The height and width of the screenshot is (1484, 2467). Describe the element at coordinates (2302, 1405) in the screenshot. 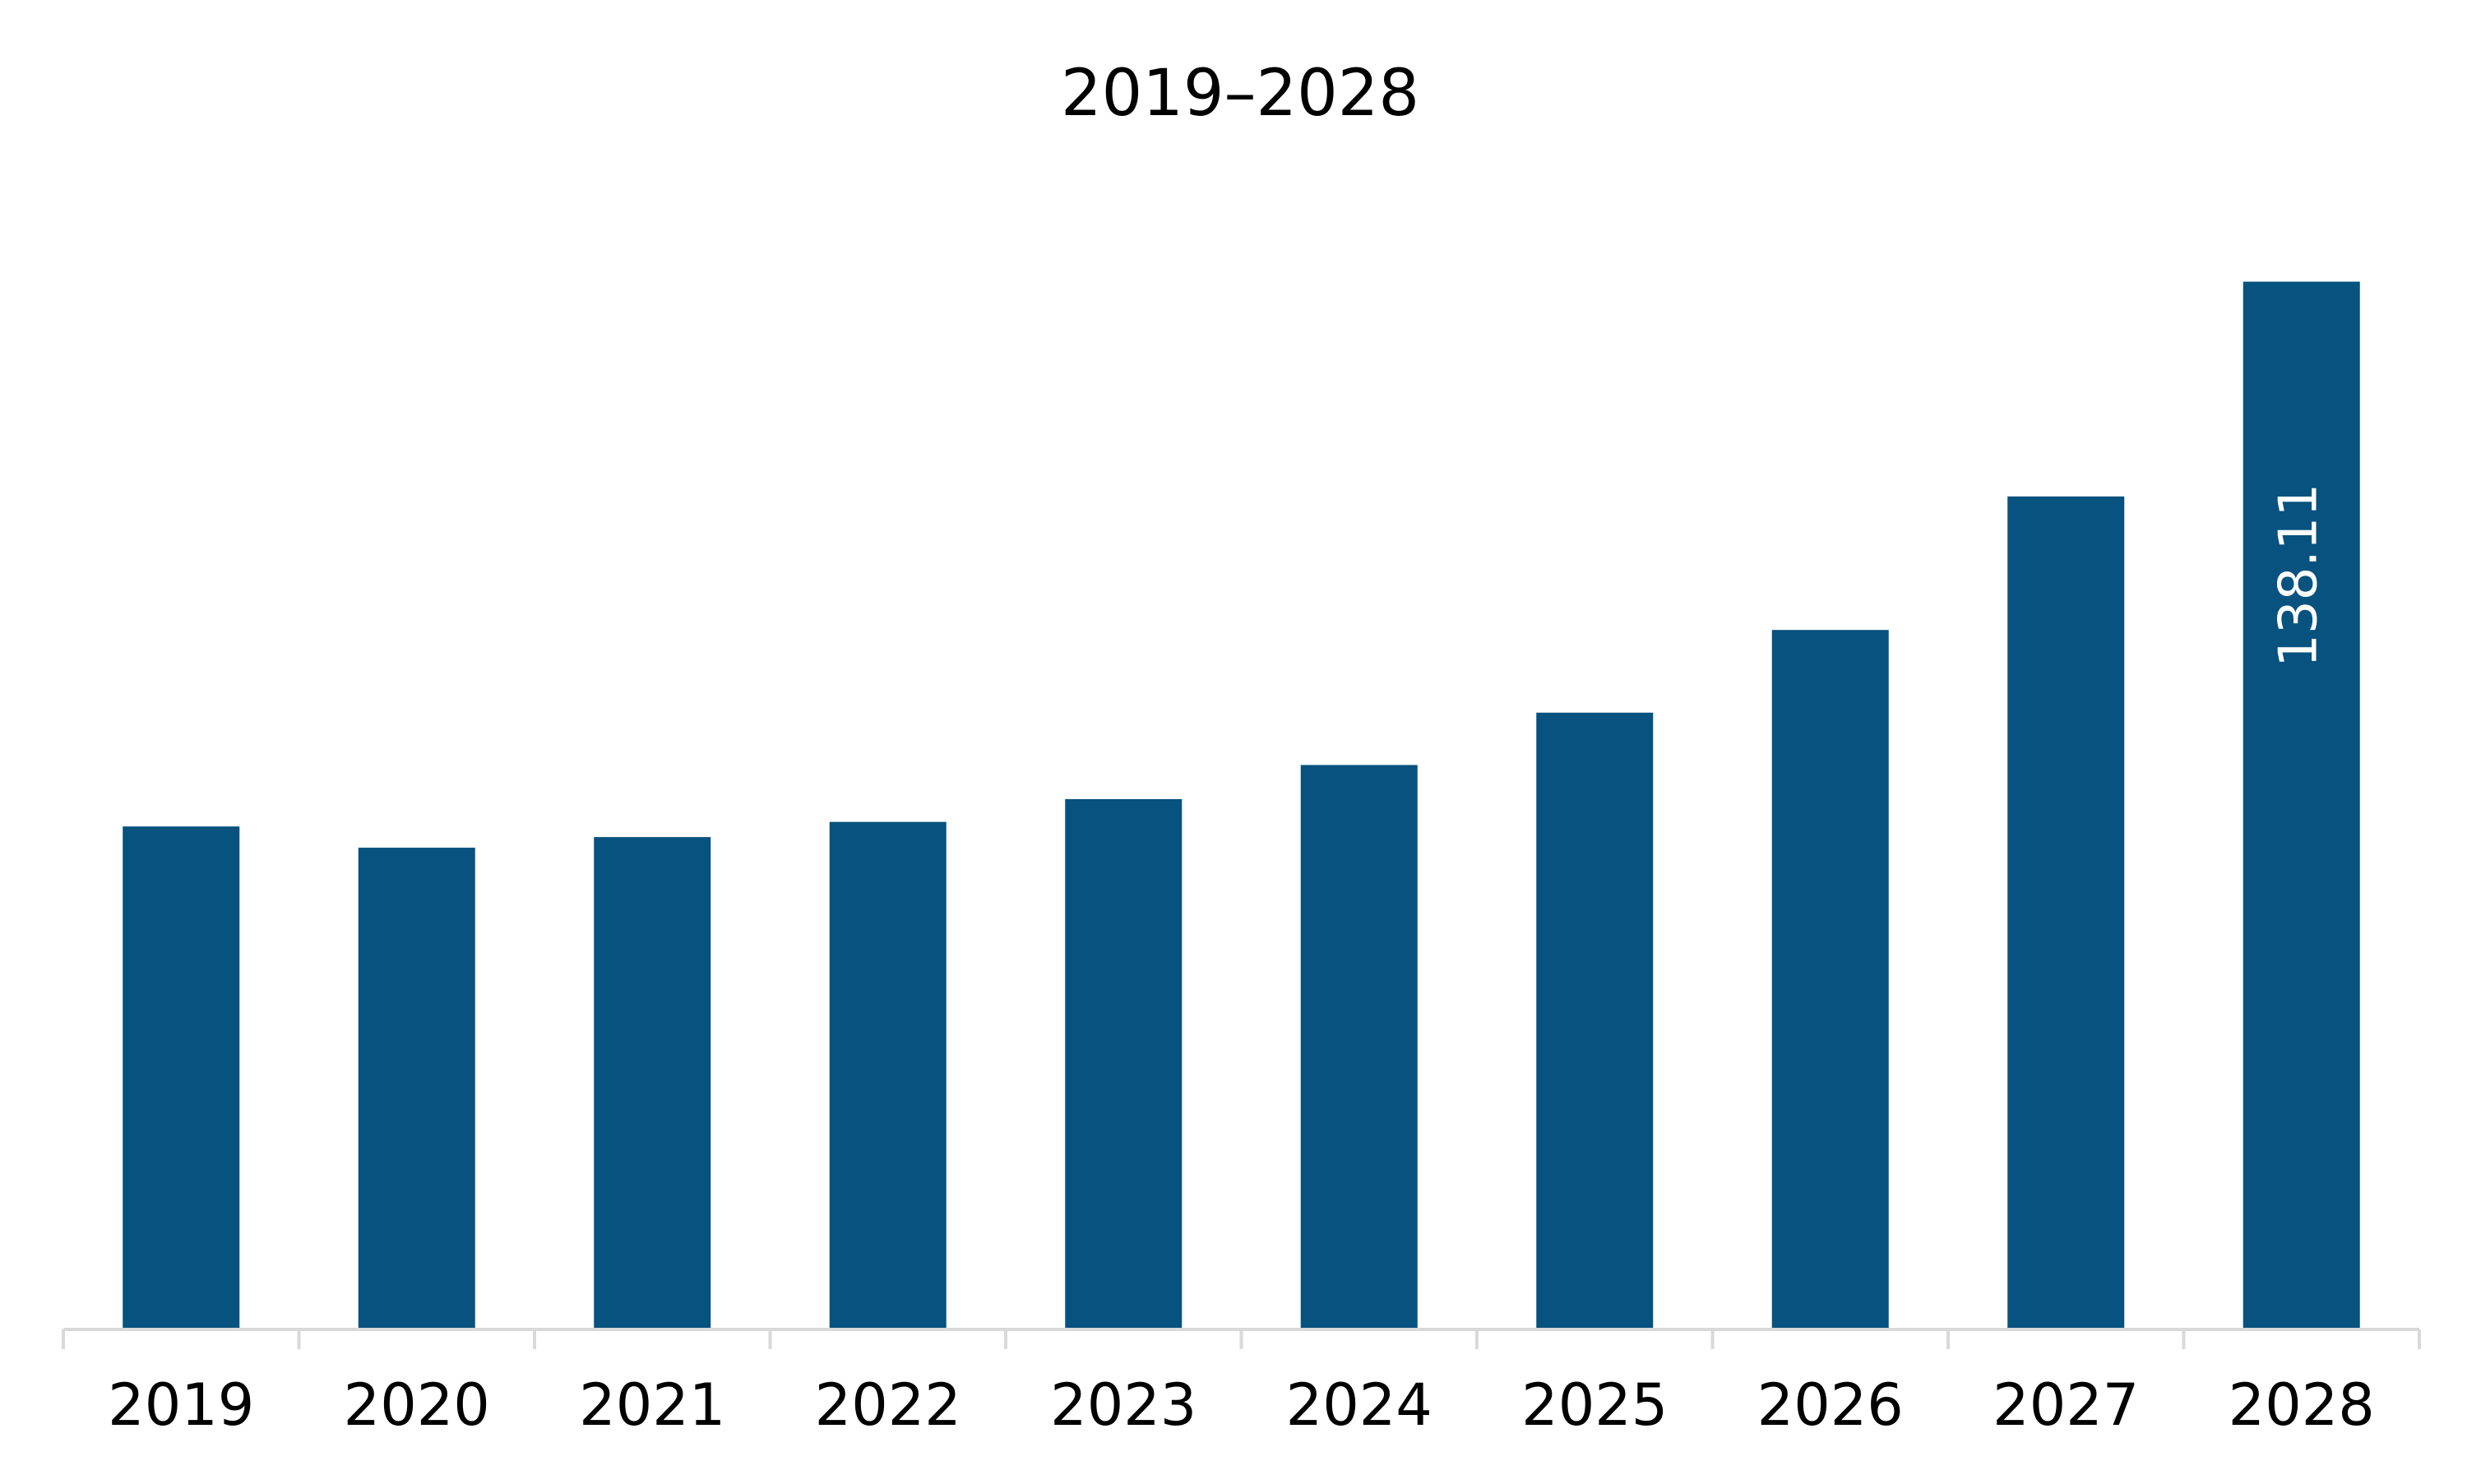

I see `x-tick-label-2028: 2028` at that location.